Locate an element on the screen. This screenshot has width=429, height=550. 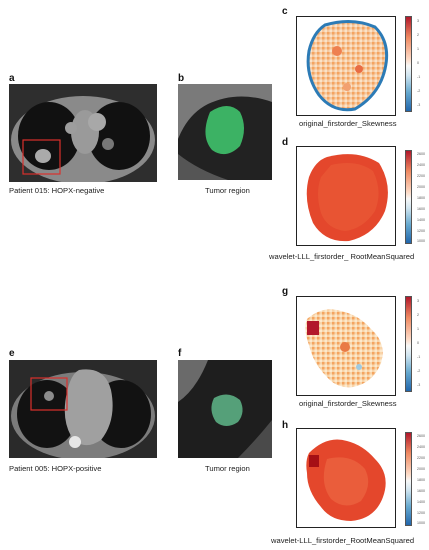
ct-zoom-f is located at coordinates (225, 409).